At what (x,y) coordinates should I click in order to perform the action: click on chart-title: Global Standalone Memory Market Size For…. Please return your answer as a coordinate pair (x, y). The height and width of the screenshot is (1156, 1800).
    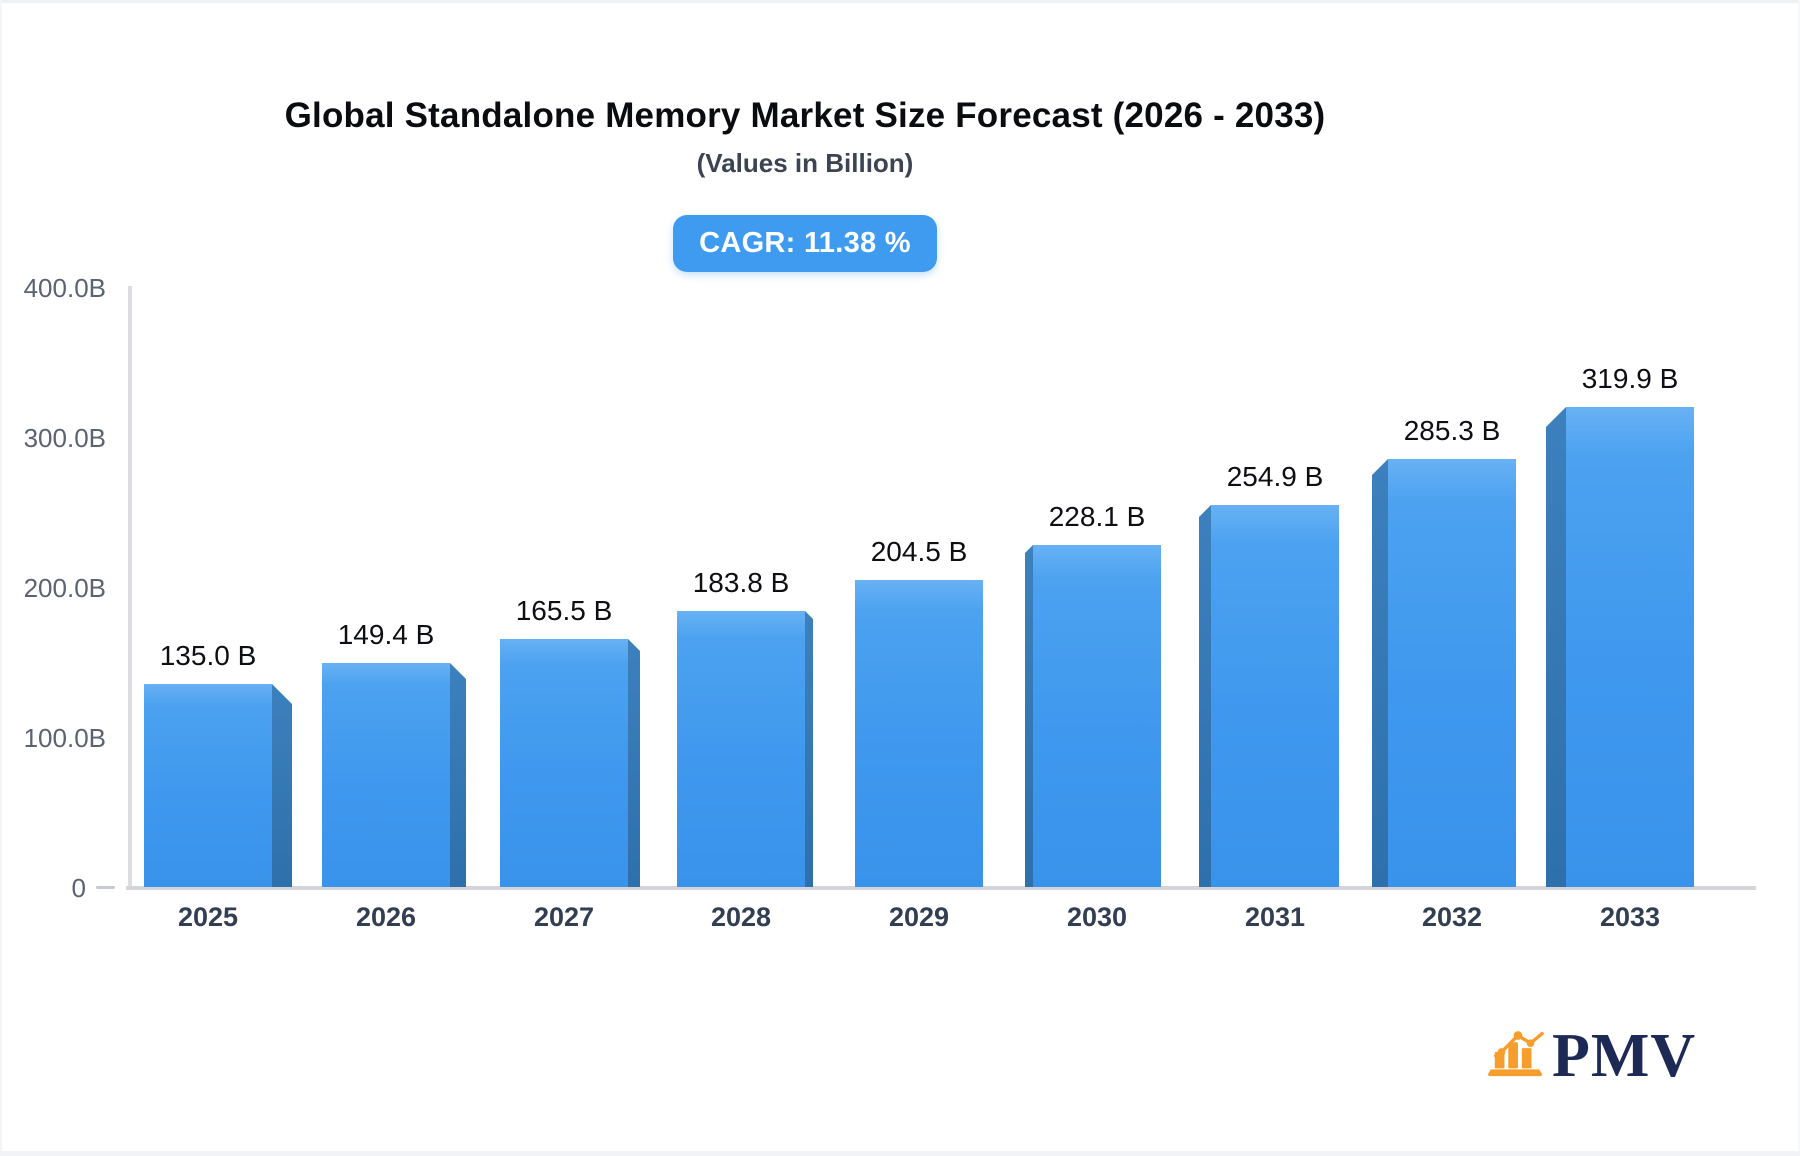
    Looking at the image, I should click on (805, 115).